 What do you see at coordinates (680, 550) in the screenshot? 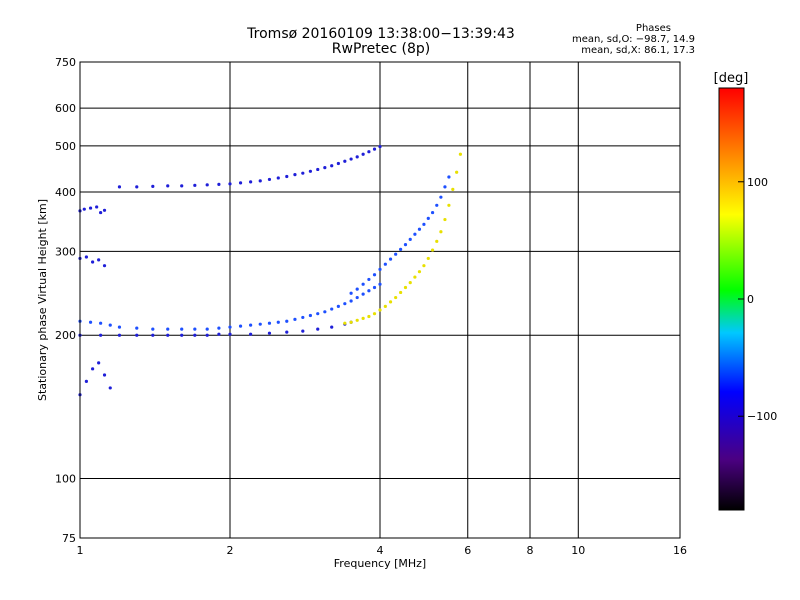
I see `x-tick-label: 16` at bounding box center [680, 550].